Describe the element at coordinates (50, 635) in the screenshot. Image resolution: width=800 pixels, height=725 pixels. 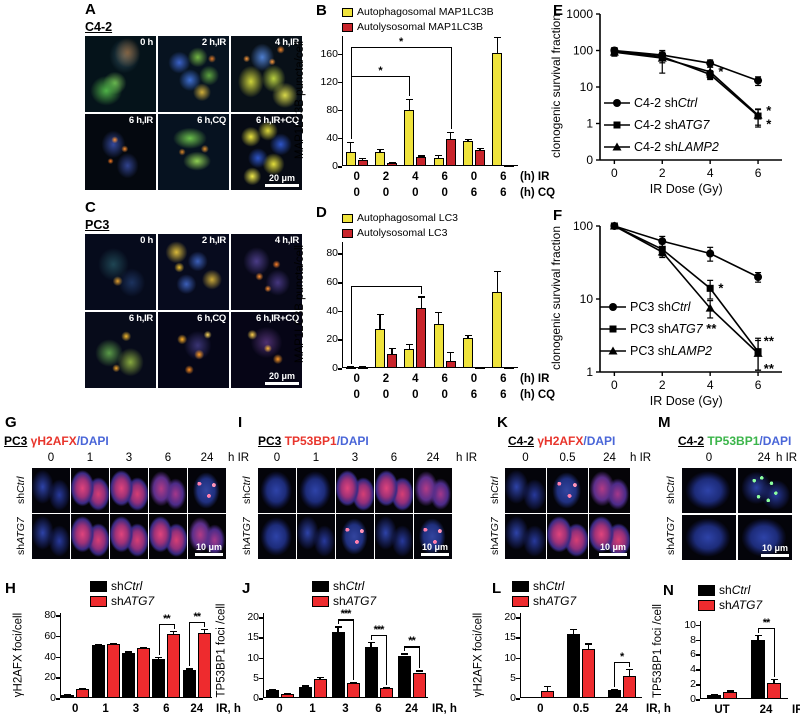
I see `y-tick-label: 60` at that location.